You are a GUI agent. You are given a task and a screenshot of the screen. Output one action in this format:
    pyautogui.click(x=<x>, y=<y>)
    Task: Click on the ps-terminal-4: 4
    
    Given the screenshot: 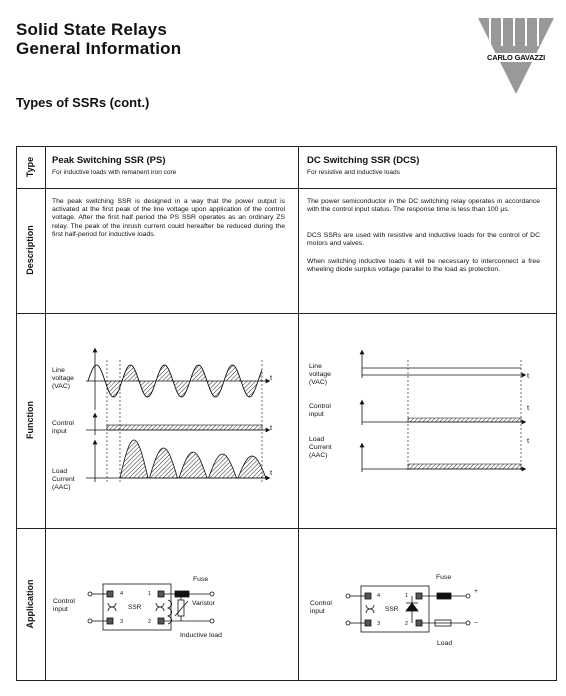 What is the action you would take?
    pyautogui.click(x=122, y=594)
    